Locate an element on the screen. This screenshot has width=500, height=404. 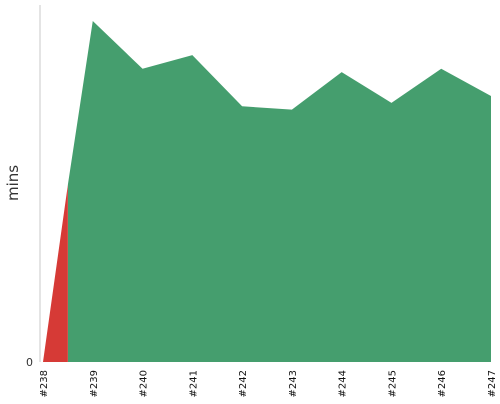
x-tick-label: #244 is located at coordinates (343, 383).